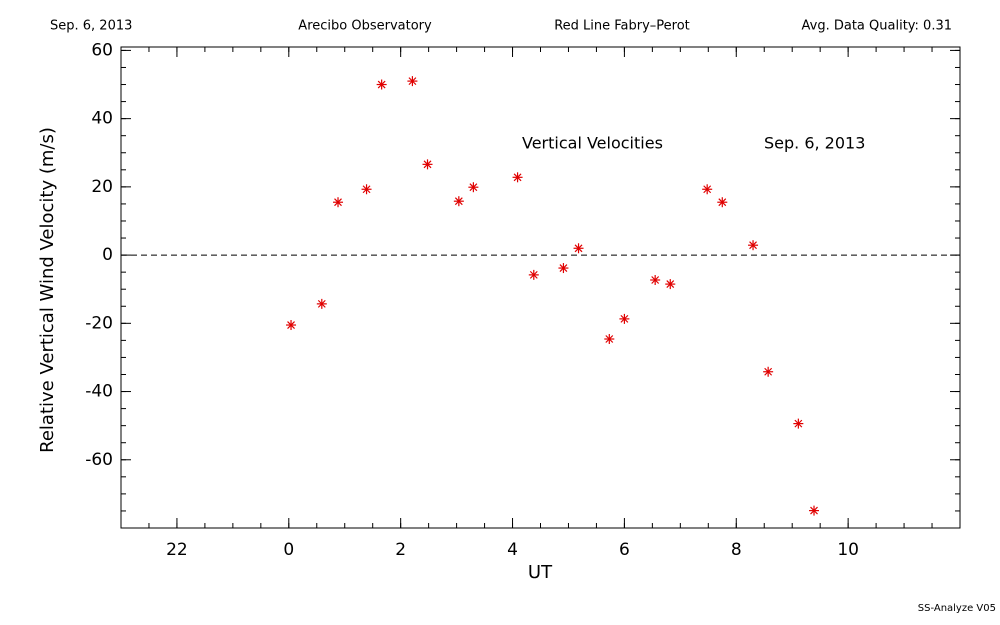 This screenshot has width=1000, height=625. I want to click on y-tick-label: 40, so click(102, 119).